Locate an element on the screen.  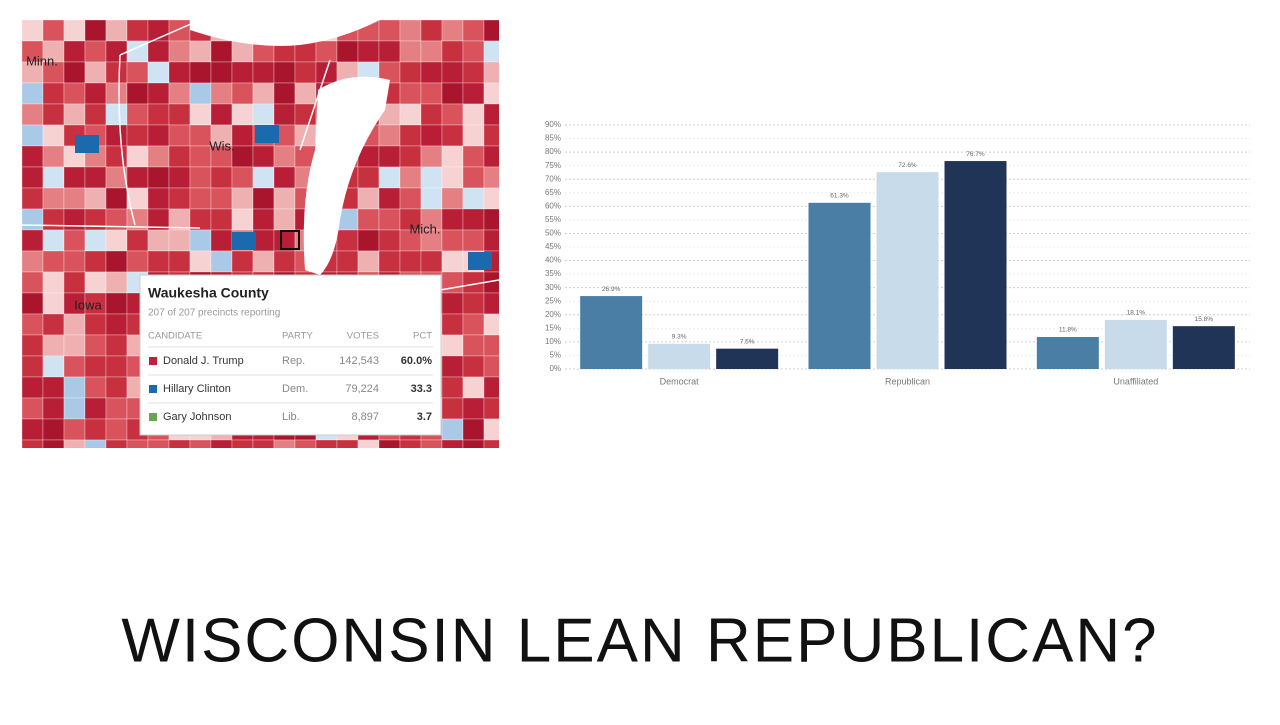
party: Rep. is located at coordinates (293, 361).